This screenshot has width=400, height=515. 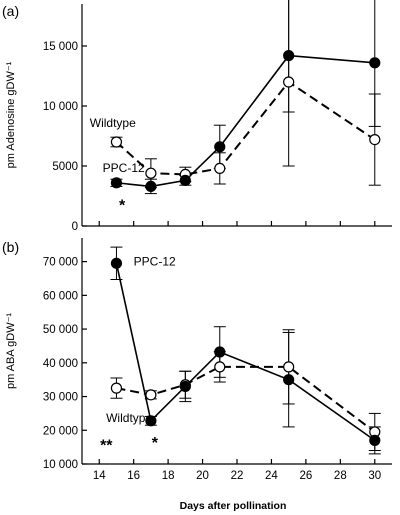 What do you see at coordinates (60, 398) in the screenshot?
I see `y-tick-label: 30 000` at bounding box center [60, 398].